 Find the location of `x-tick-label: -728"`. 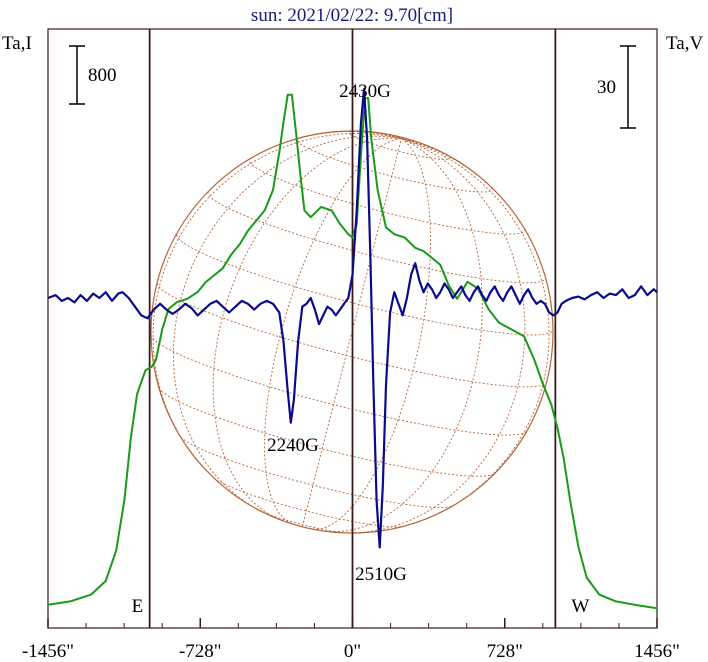

x-tick-label: -728" is located at coordinates (200, 651).